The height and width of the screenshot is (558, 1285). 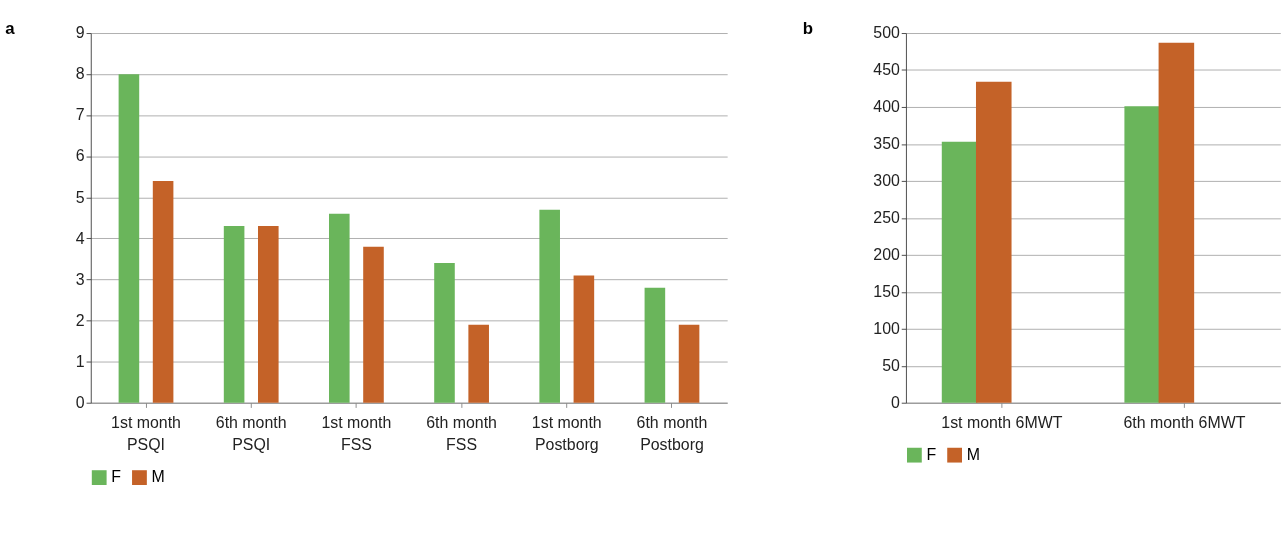 I want to click on y-tick-label: 50, so click(x=891, y=365).